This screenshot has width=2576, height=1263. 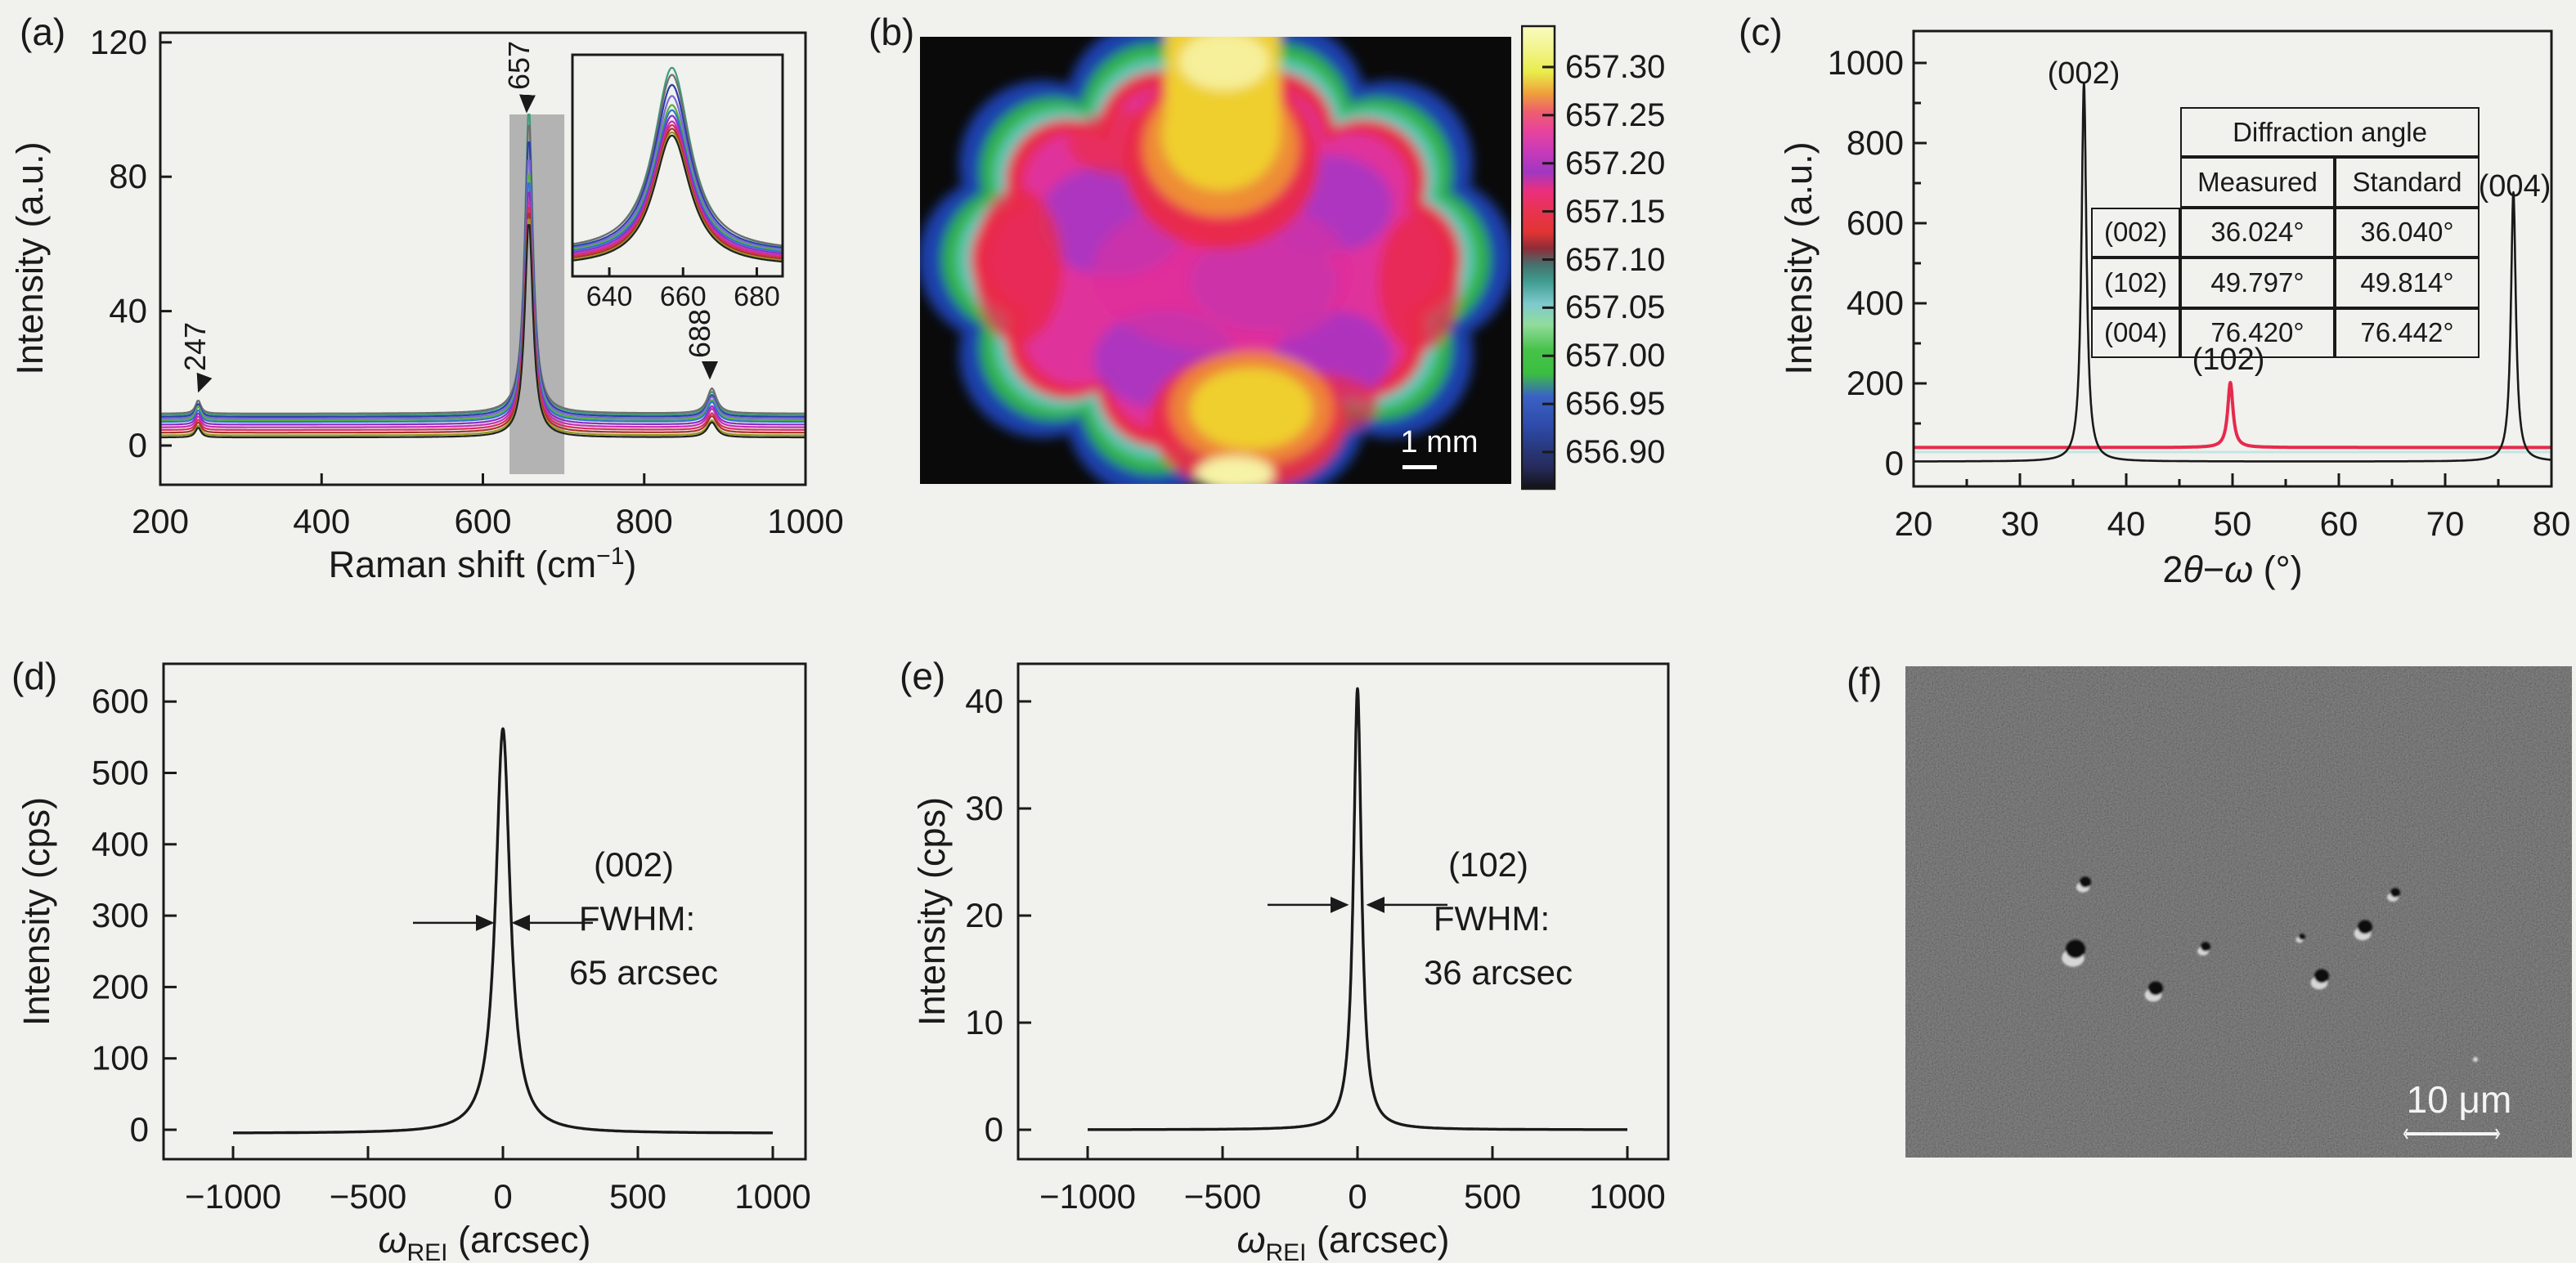 I want to click on inset-tick-label: 680, so click(x=757, y=296).